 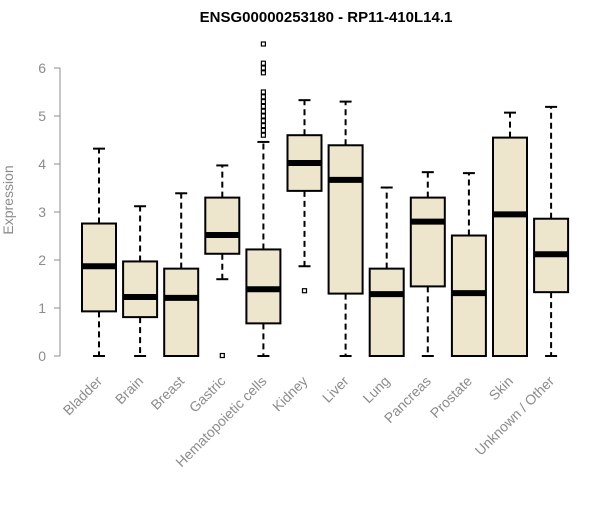 I want to click on box-gastric, so click(x=222, y=261).